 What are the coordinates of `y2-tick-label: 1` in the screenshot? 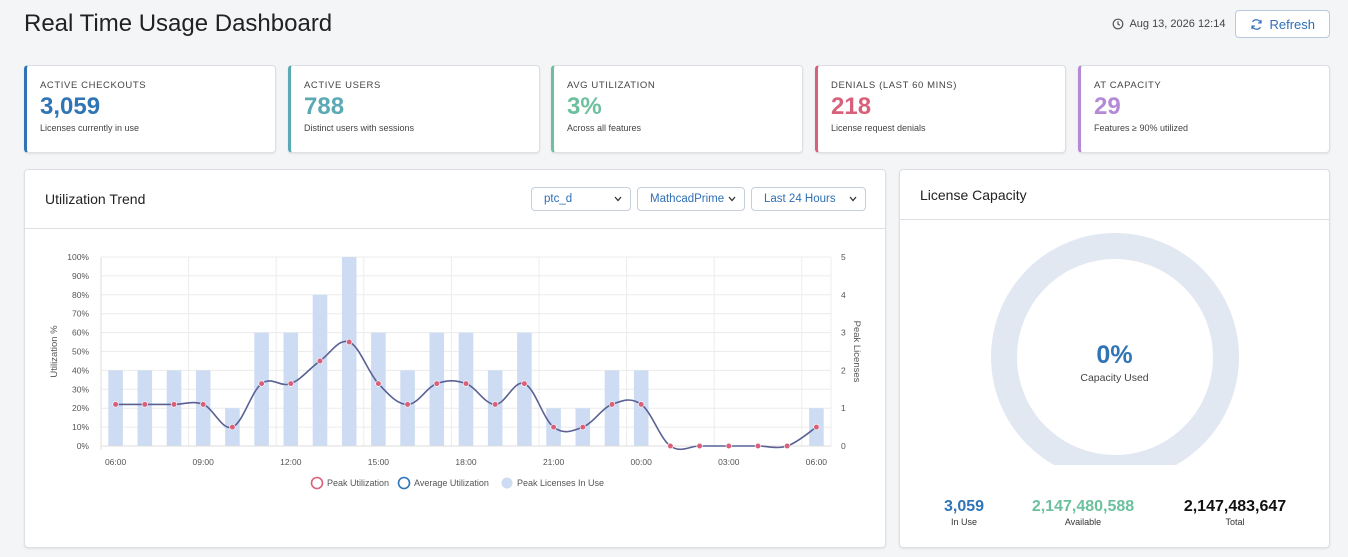 It's located at (843, 408).